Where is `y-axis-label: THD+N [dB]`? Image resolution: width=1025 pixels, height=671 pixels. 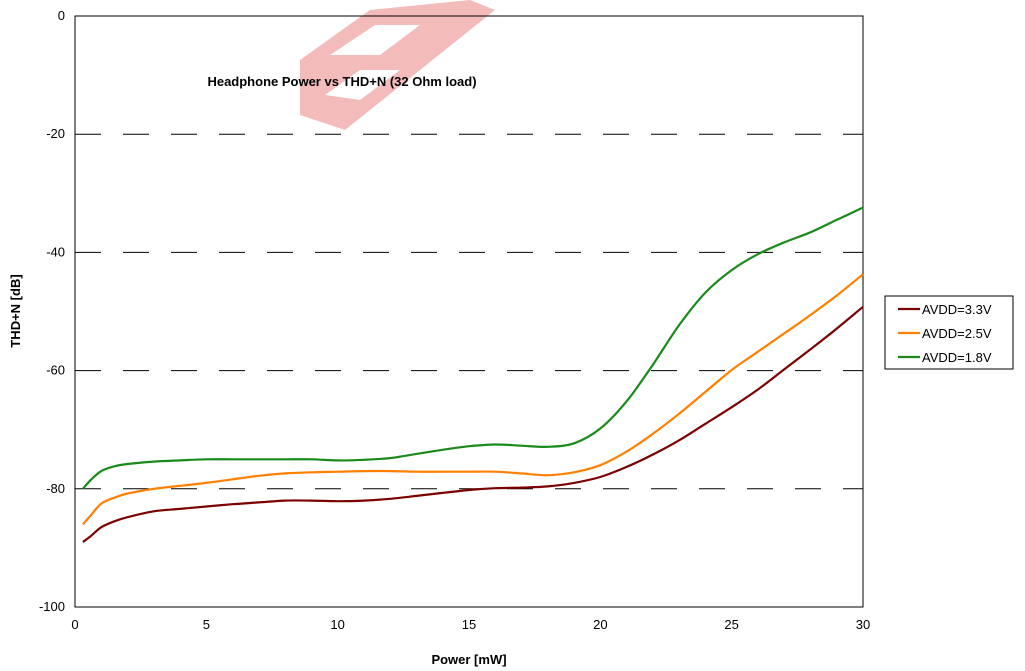 y-axis-label: THD+N [dB] is located at coordinates (15, 310).